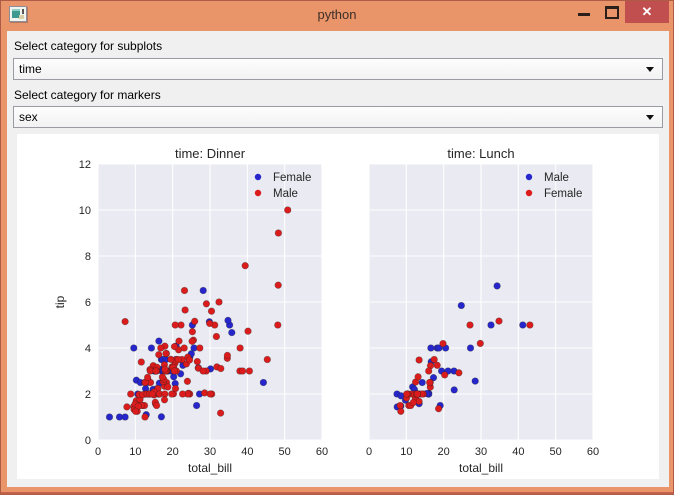 The height and width of the screenshot is (495, 674). I want to click on subplot-category-value: time, so click(30, 69).